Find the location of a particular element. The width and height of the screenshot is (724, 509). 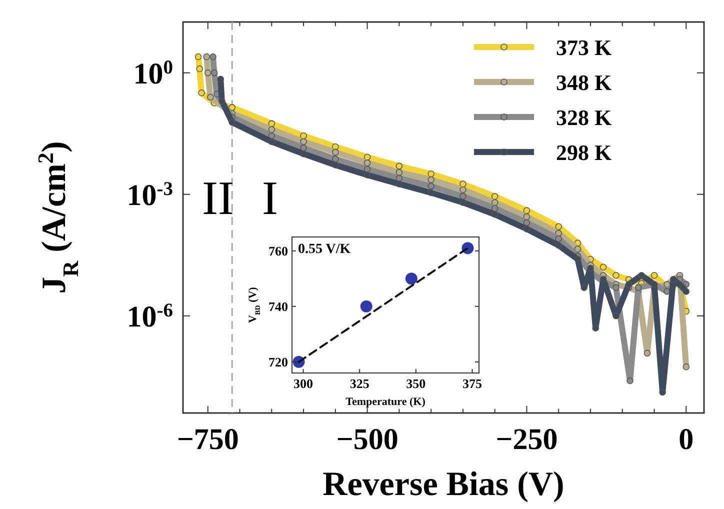

legend-label: 298 K is located at coordinates (584, 152).